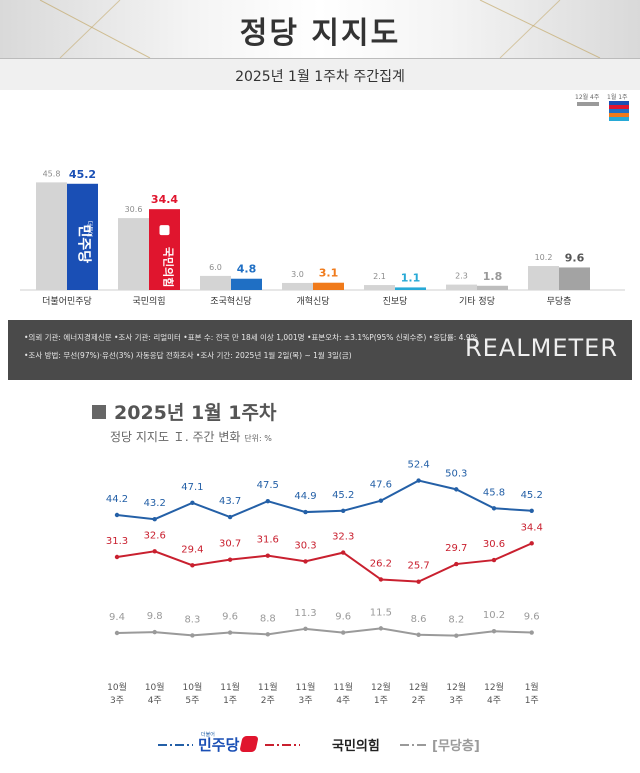  I want to click on democratic-logo-small: 더불어, so click(90, 228).